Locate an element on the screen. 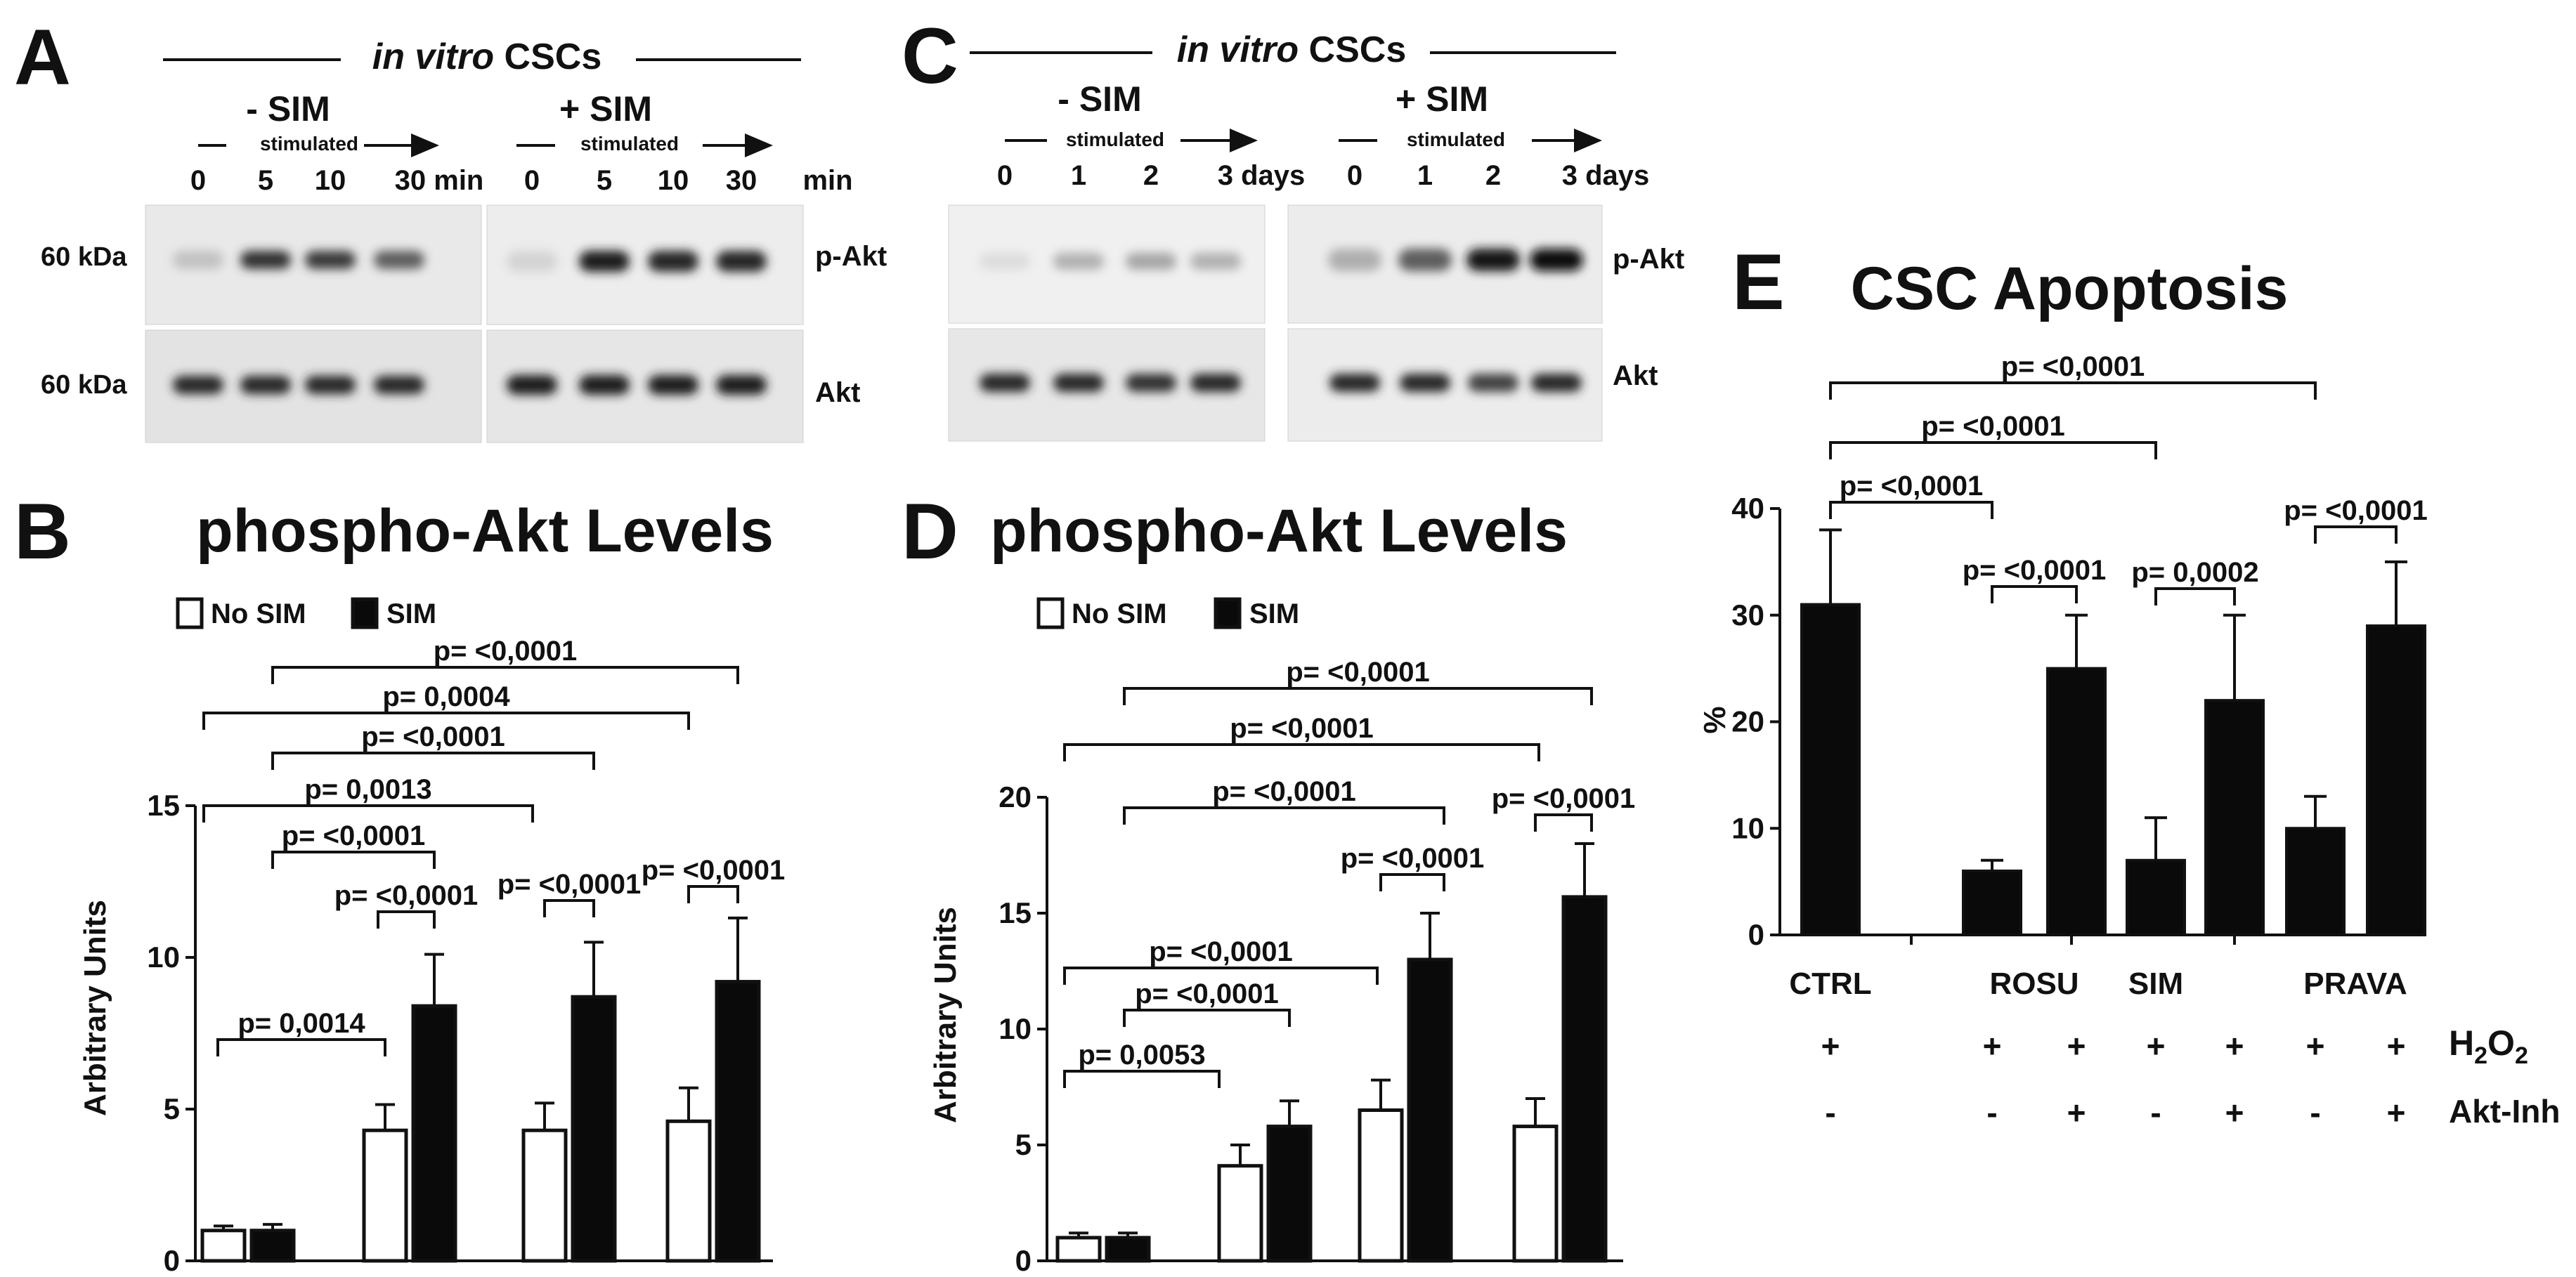 The height and width of the screenshot is (1277, 2576). chart-e-ylabel: % is located at coordinates (1715, 719).